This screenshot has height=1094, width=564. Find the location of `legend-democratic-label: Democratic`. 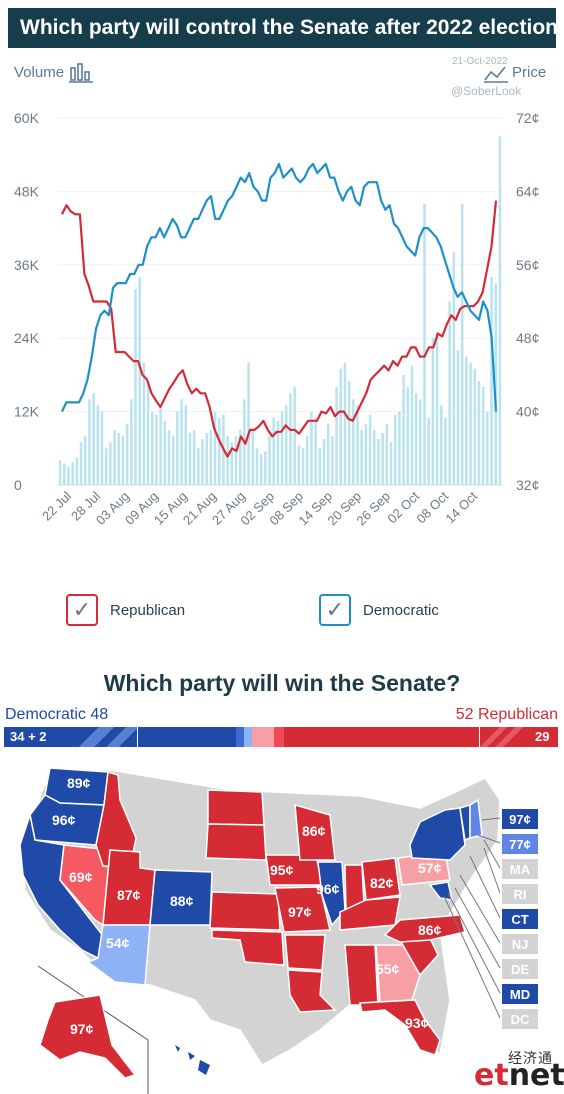

legend-democratic-label: Democratic is located at coordinates (401, 610).